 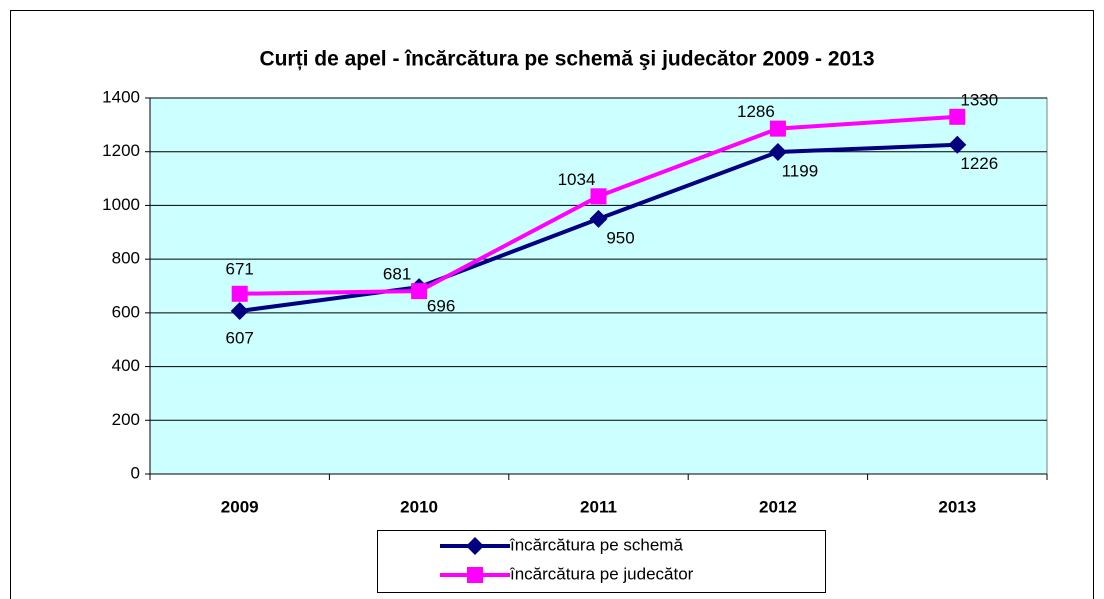 I want to click on y-tick-label: 200, so click(x=126, y=419).